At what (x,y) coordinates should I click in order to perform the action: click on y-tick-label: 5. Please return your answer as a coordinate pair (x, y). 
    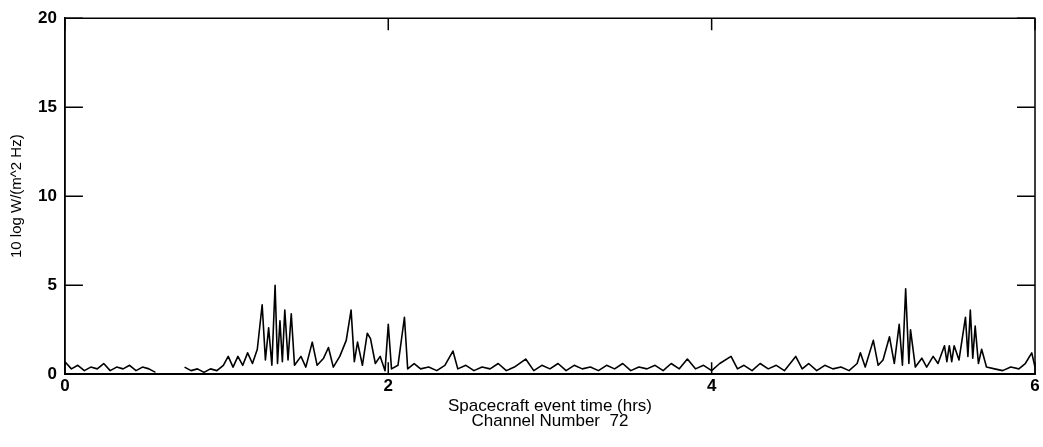
    Looking at the image, I should click on (52, 284).